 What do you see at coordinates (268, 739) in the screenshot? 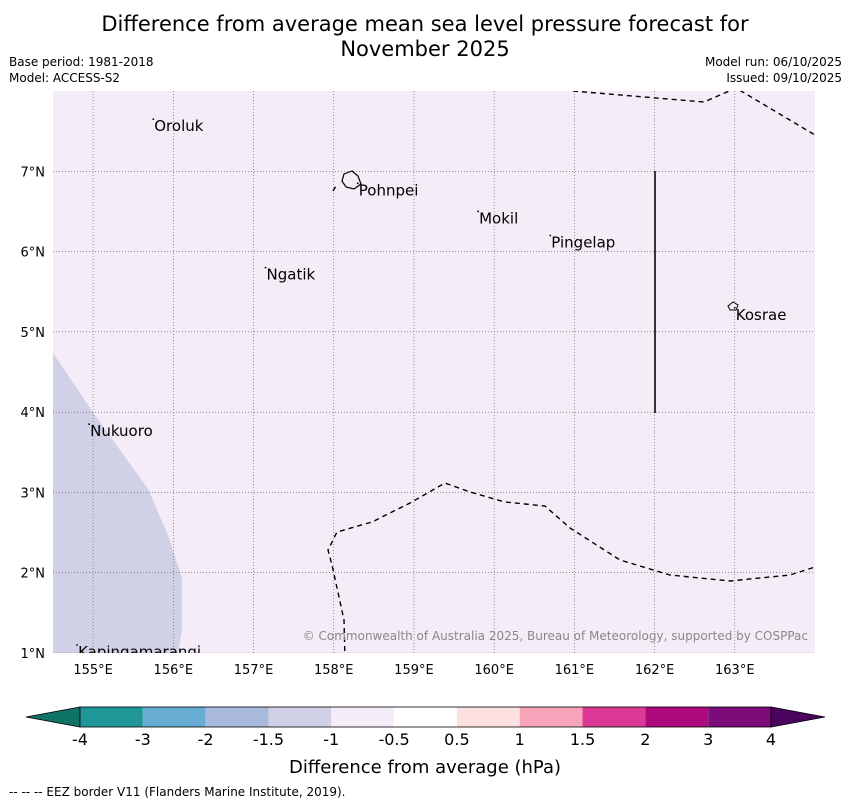
I see `colorbar-tick: -1.5` at bounding box center [268, 739].